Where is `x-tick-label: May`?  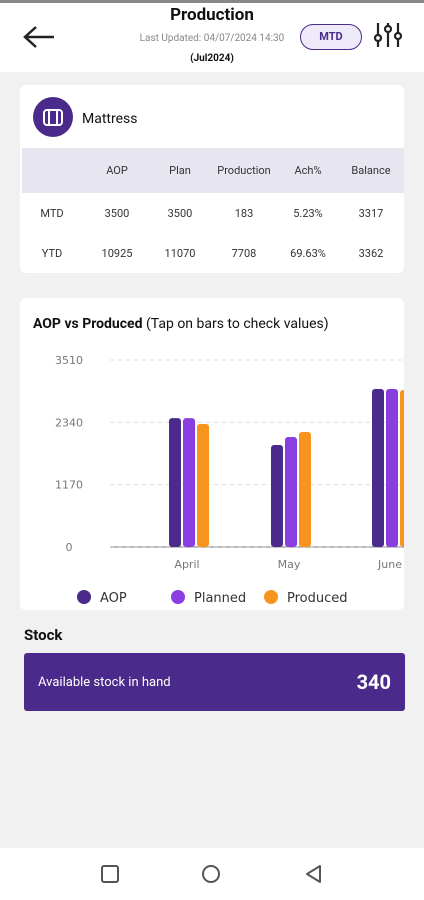 x-tick-label: May is located at coordinates (289, 564).